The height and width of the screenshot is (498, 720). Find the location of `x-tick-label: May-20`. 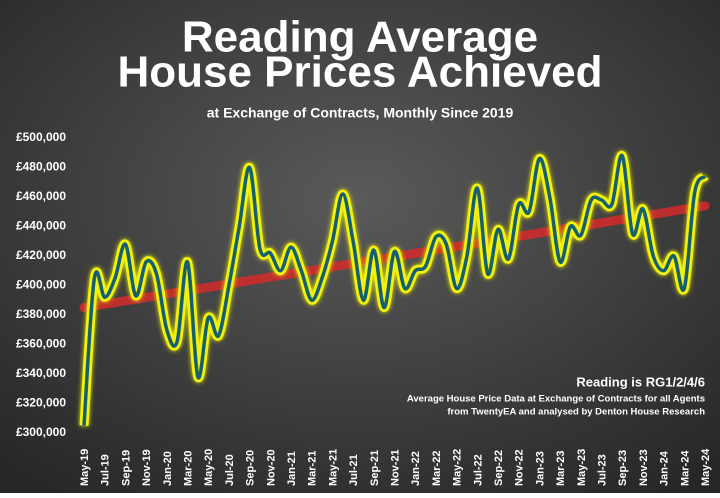

x-tick-label: May-20 is located at coordinates (209, 467).